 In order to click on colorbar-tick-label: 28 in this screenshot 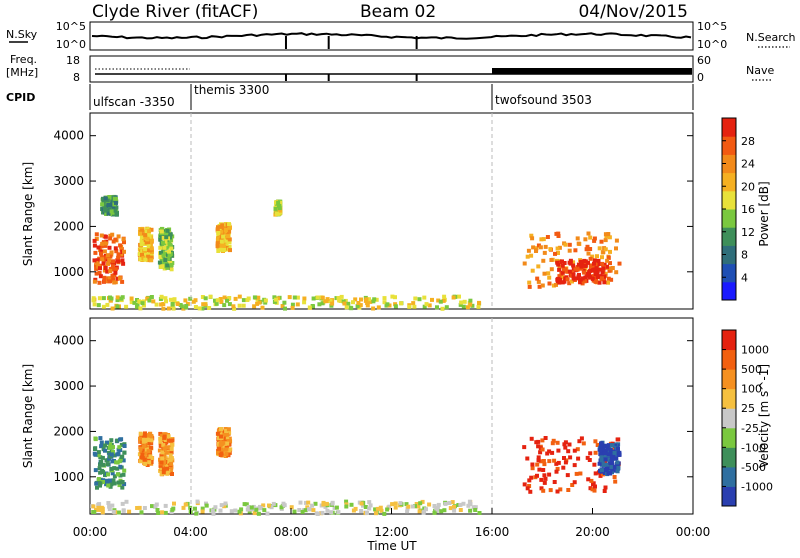, I will do `click(748, 141)`.